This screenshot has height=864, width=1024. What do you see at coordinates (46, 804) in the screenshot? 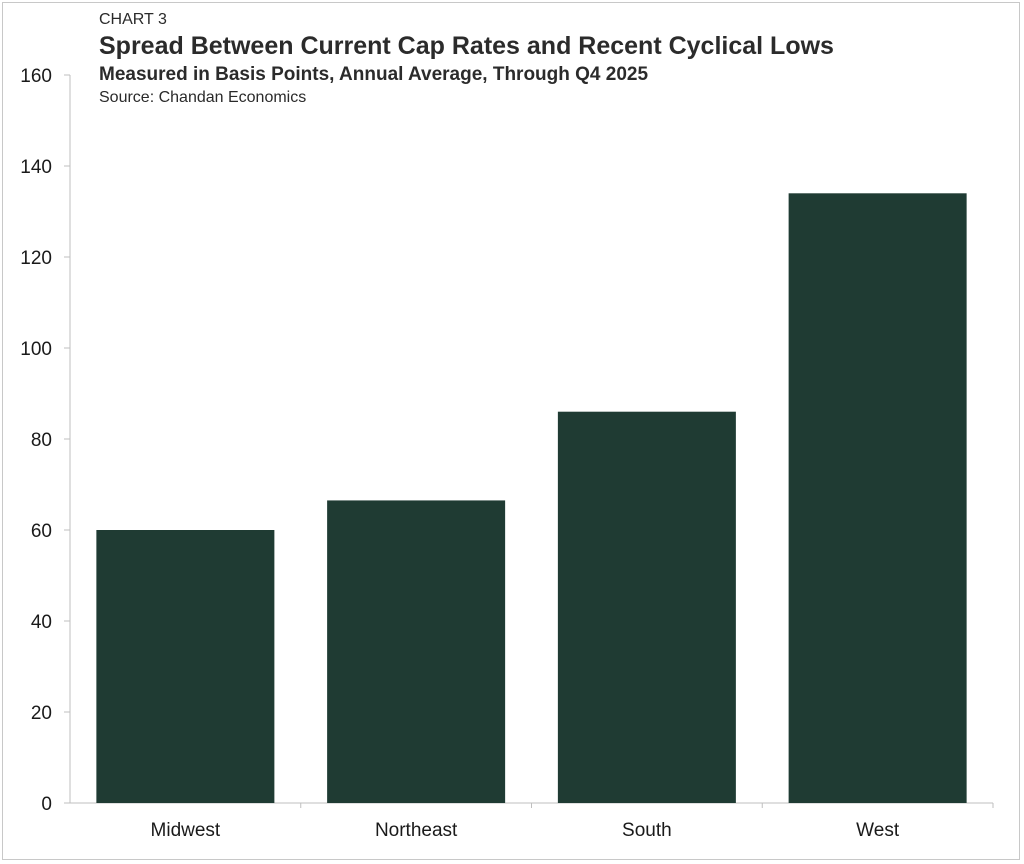
I see `y-tick-label: 0` at bounding box center [46, 804].